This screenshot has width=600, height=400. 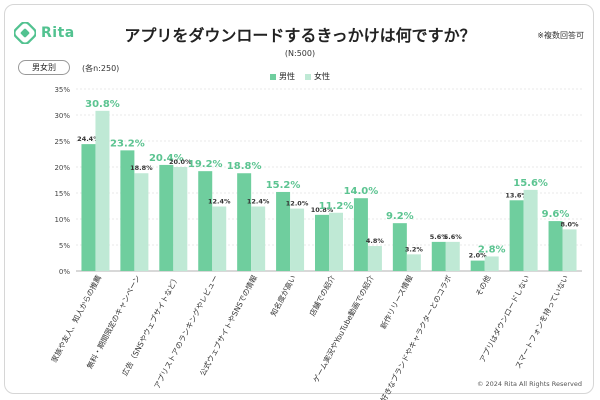 I want to click on legend-item-female: 女性, so click(x=317, y=76).